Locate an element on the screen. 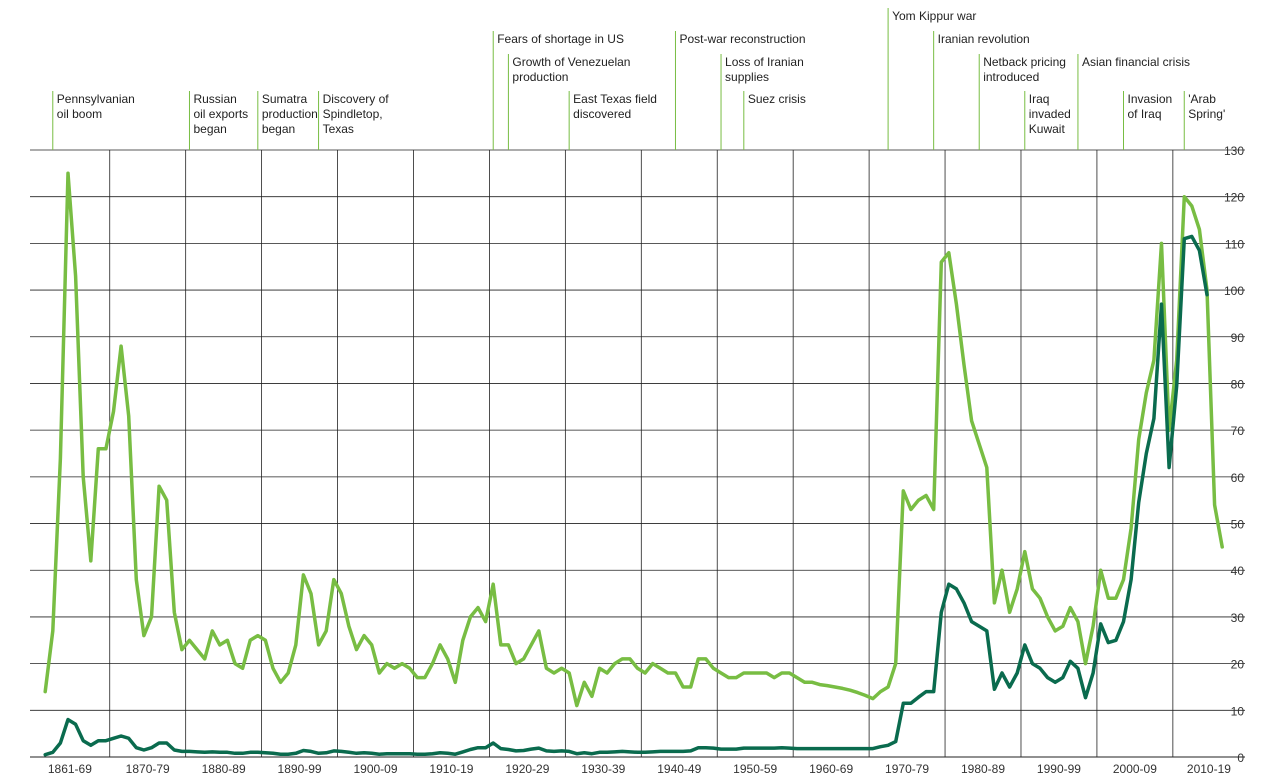 The height and width of the screenshot is (778, 1267). x-tick-label: 1870-79 is located at coordinates (148, 769).